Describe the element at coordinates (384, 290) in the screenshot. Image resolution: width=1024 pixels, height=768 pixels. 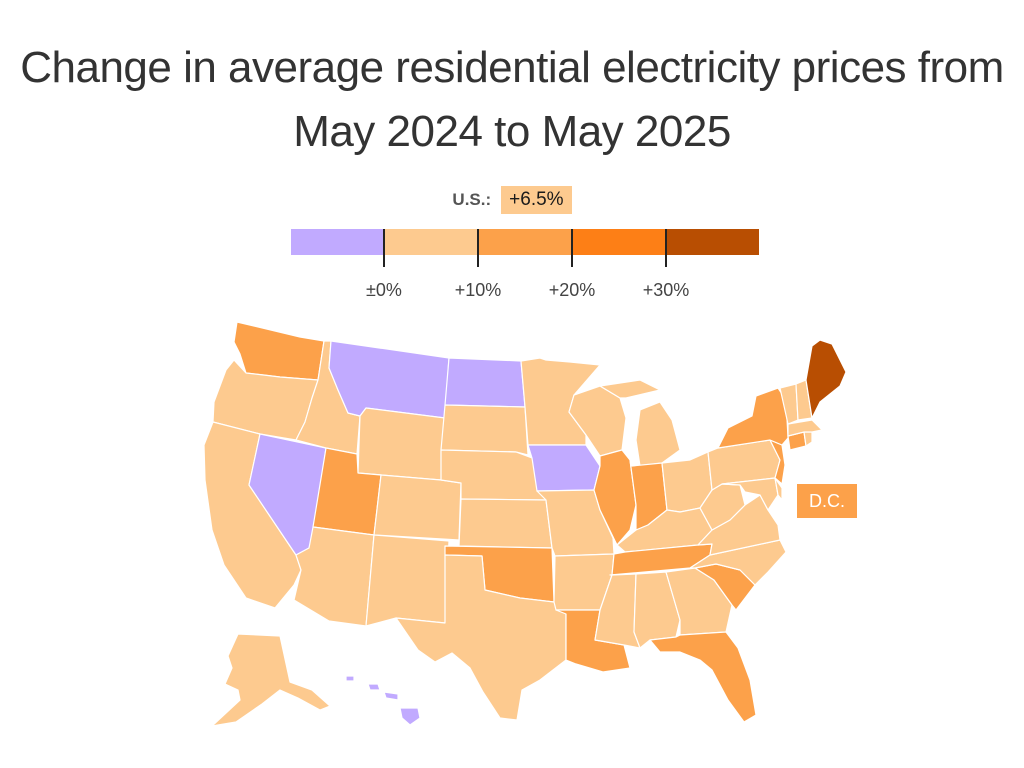
I see `legend-tick-label: ±0%` at that location.